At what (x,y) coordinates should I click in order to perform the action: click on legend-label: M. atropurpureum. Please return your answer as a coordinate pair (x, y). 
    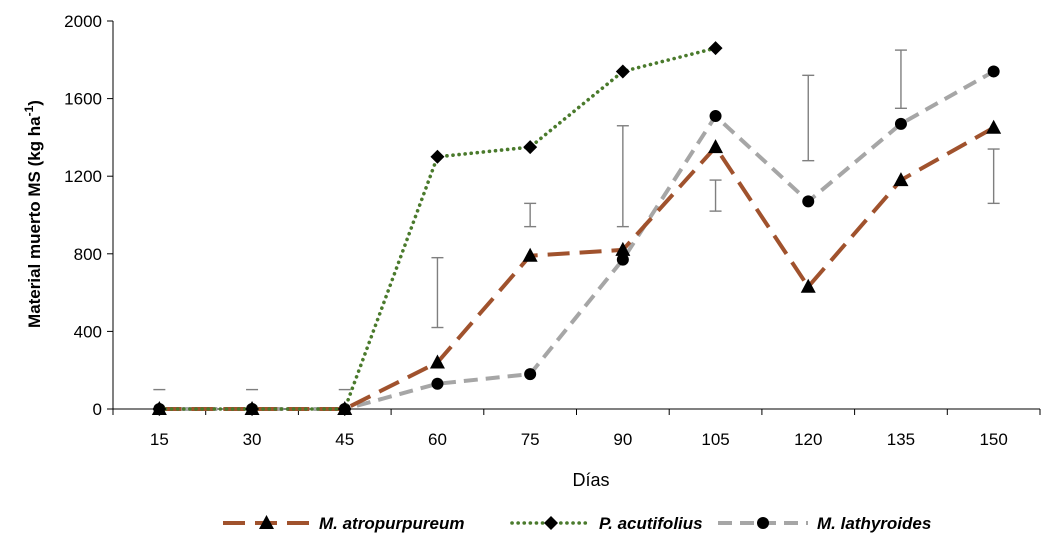
    Looking at the image, I should click on (391, 523).